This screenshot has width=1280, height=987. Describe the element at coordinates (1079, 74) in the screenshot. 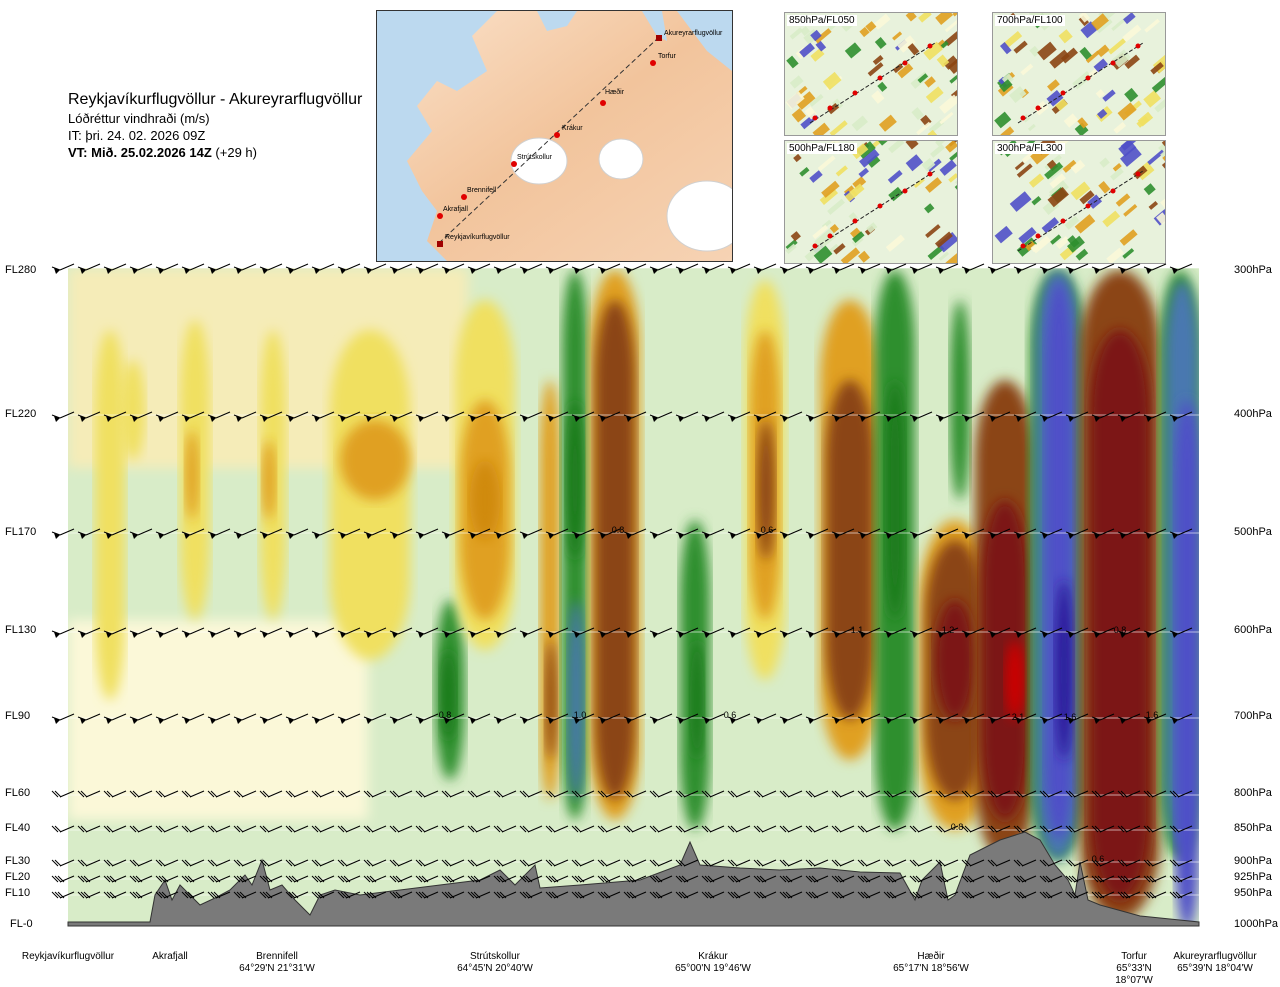

I see `level-map-700: 700hPa/FL100` at that location.